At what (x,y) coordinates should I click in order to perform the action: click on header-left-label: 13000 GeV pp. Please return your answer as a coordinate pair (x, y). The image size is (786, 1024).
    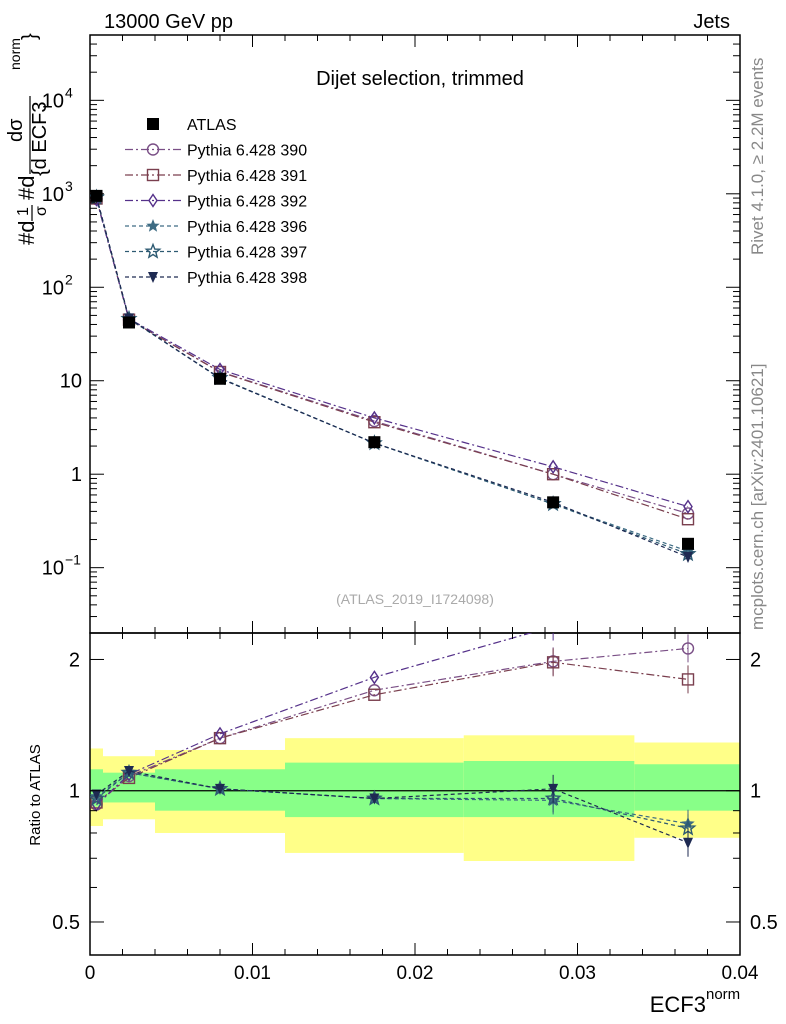
    Looking at the image, I should click on (168, 22).